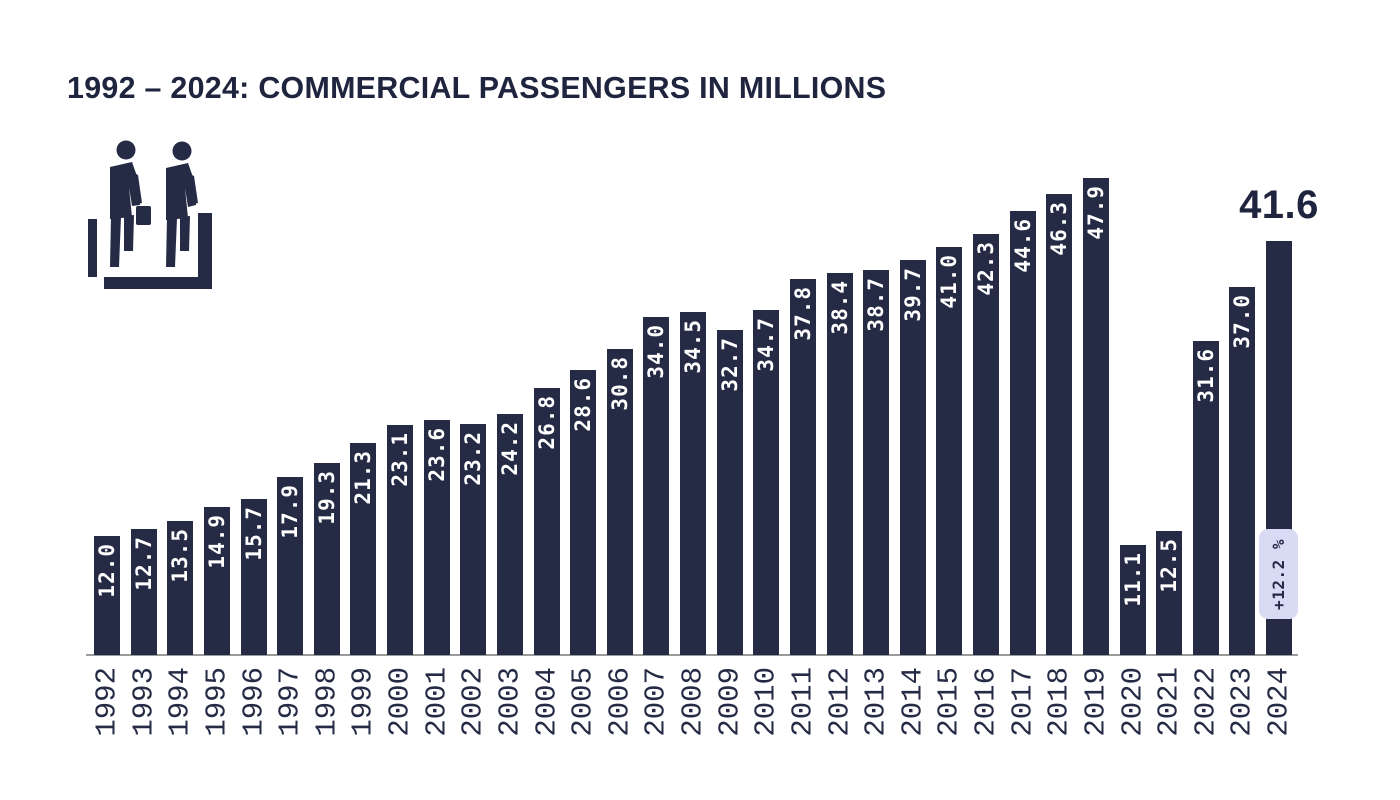  Describe the element at coordinates (327, 702) in the screenshot. I see `x-axis-label-1998: 1998` at that location.